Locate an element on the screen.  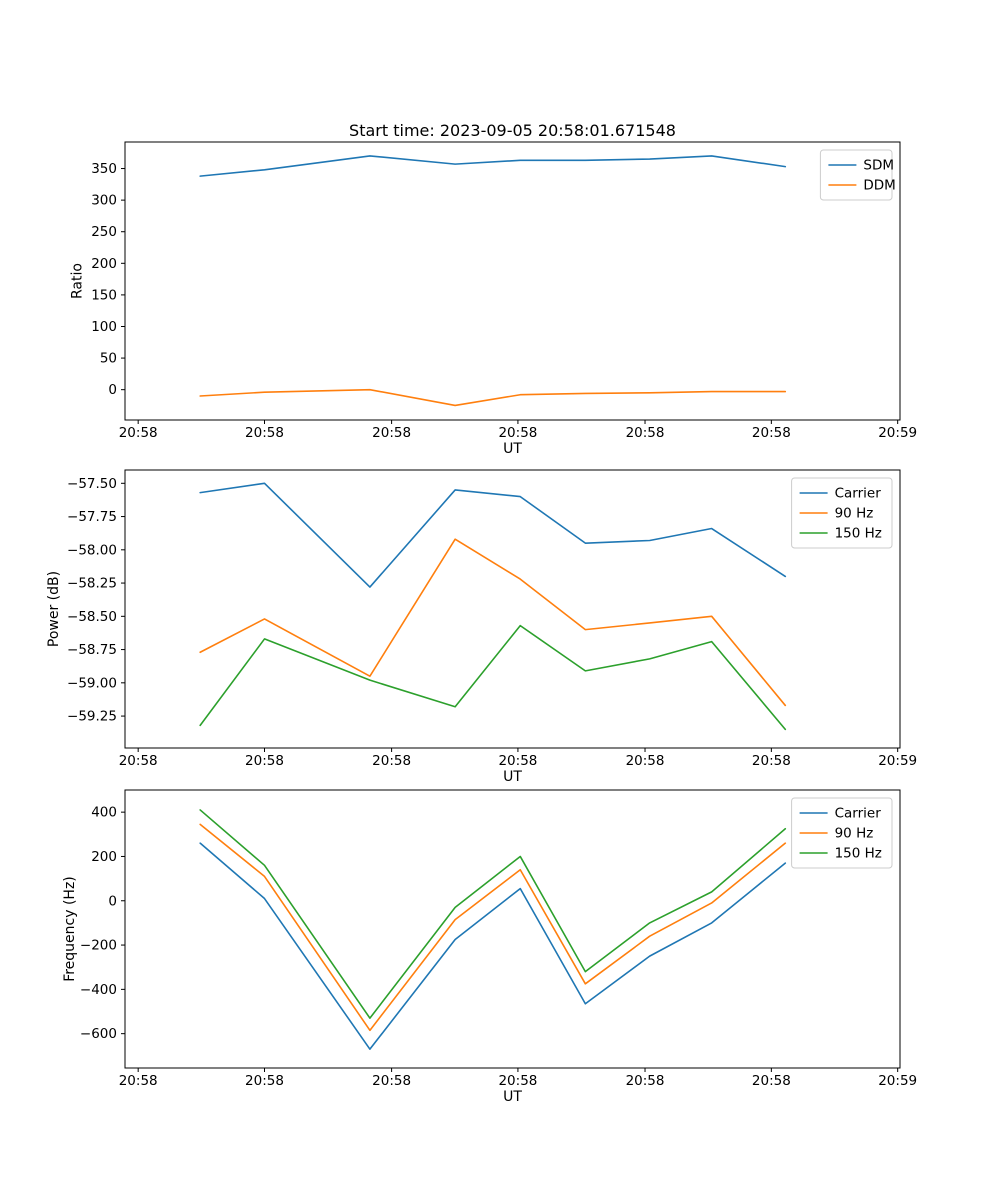
y-tick-label: 250 is located at coordinates (104, 232).